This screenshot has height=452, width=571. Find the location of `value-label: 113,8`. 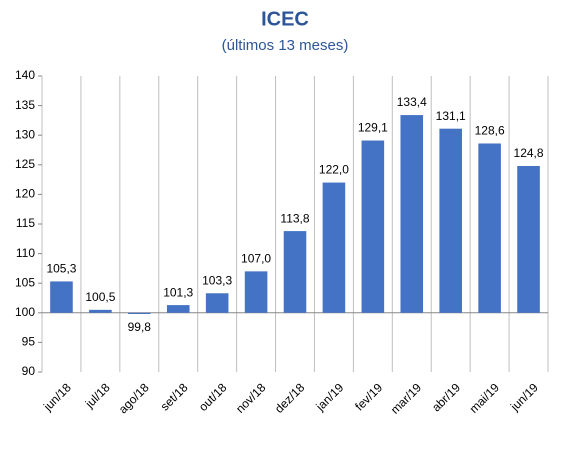

value-label: 113,8 is located at coordinates (294, 218).